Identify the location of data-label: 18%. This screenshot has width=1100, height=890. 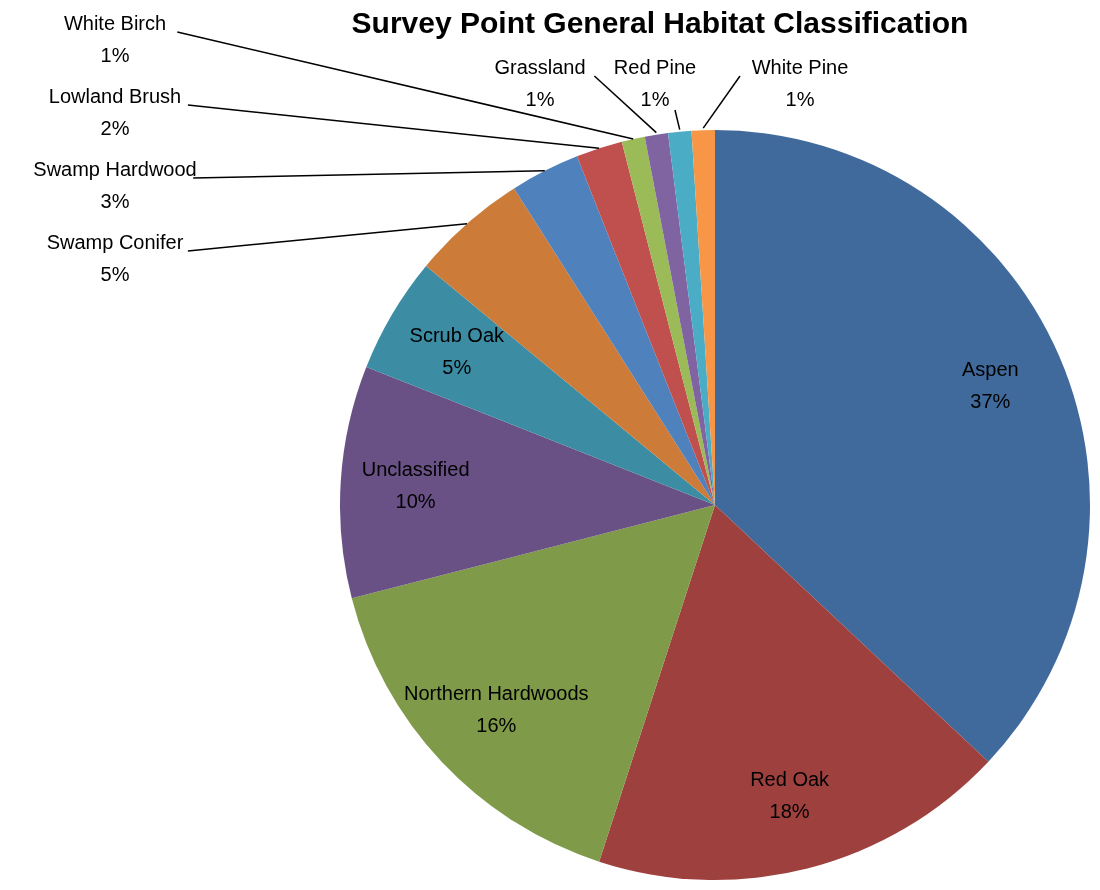
(789, 810).